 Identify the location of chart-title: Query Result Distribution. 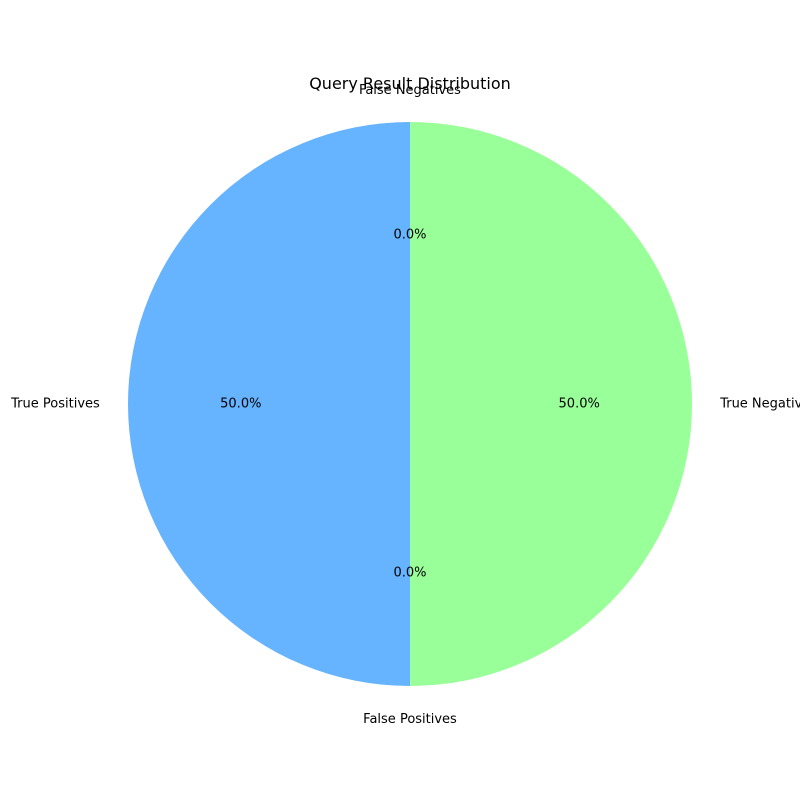
(410, 83).